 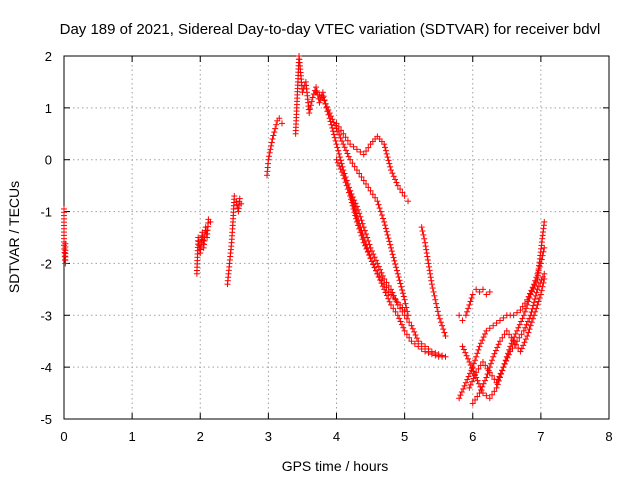 I want to click on x-axis-label: GPS time / hours, so click(x=335, y=466).